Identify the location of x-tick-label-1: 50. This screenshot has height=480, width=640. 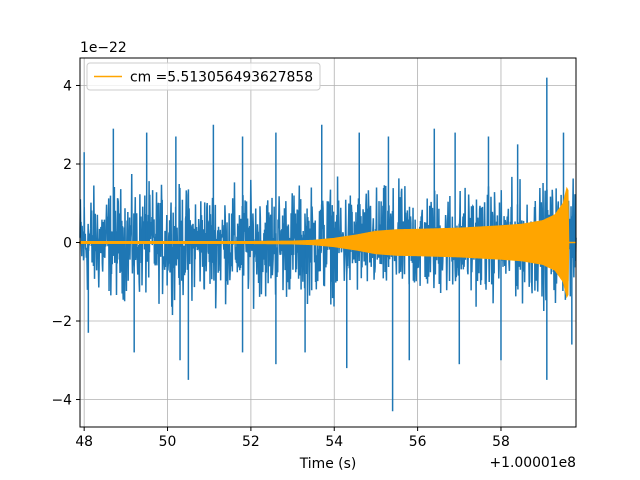
(168, 442).